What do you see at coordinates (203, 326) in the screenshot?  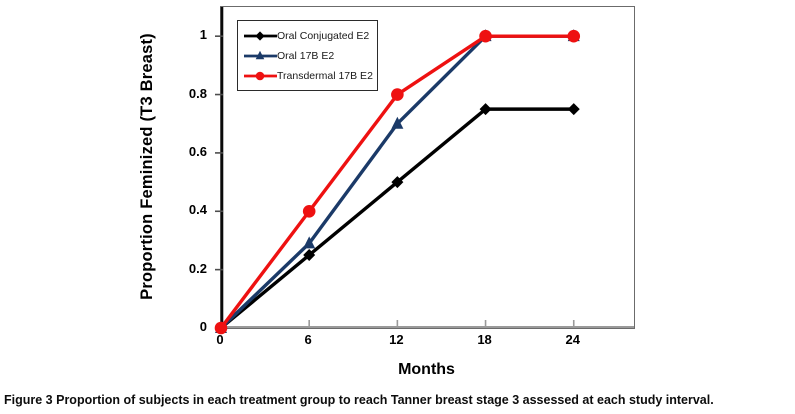 I see `y-tick-label: 0` at bounding box center [203, 326].